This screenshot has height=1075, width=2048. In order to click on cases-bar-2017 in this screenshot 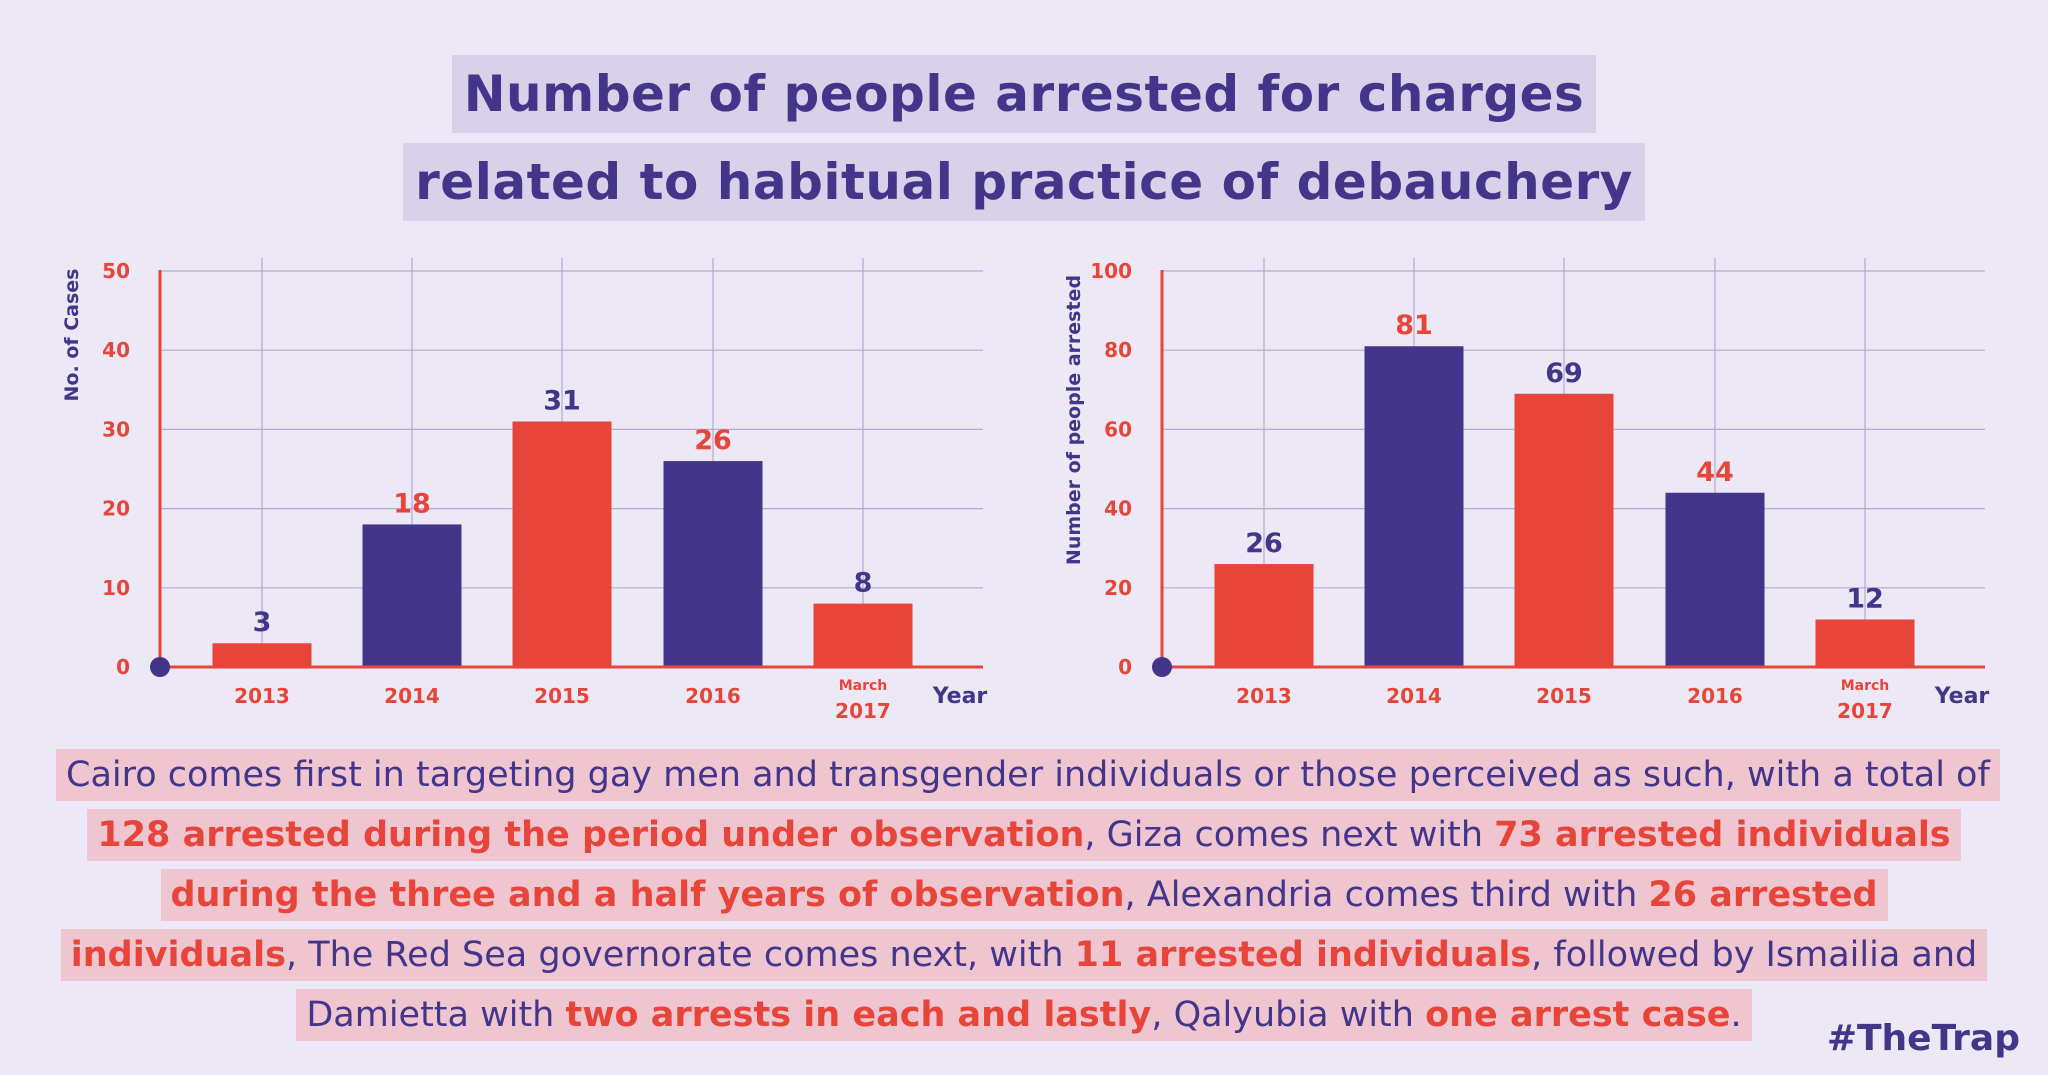, I will do `click(863, 635)`.